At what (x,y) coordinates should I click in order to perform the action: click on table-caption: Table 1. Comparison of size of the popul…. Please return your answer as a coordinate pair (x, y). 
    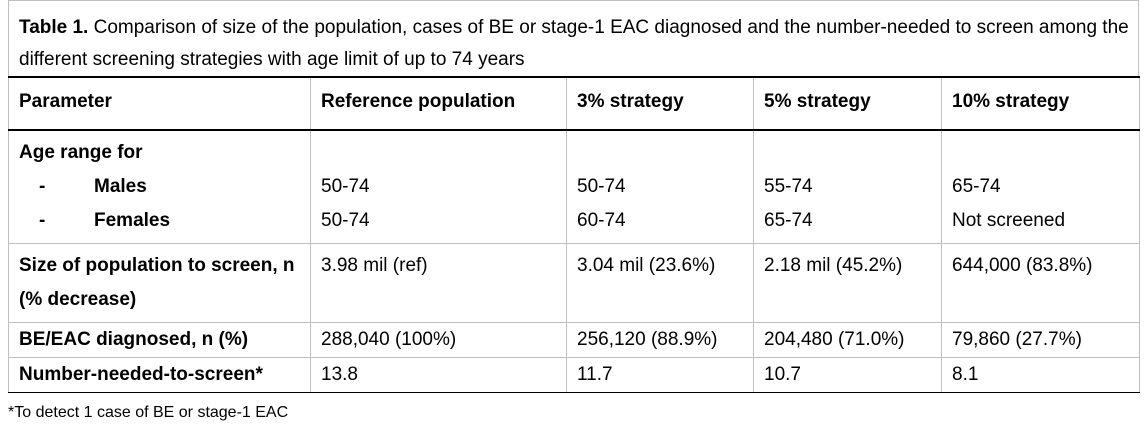
    Looking at the image, I should click on (574, 44).